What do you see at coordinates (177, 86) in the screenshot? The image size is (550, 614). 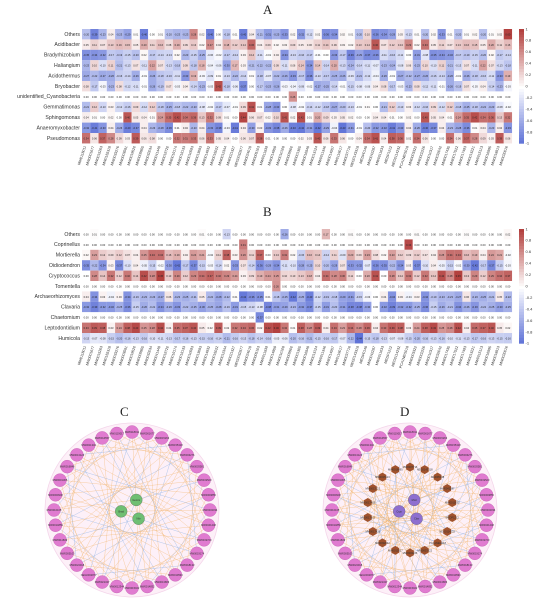 I see `cell-value: -0.03` at bounding box center [177, 86].